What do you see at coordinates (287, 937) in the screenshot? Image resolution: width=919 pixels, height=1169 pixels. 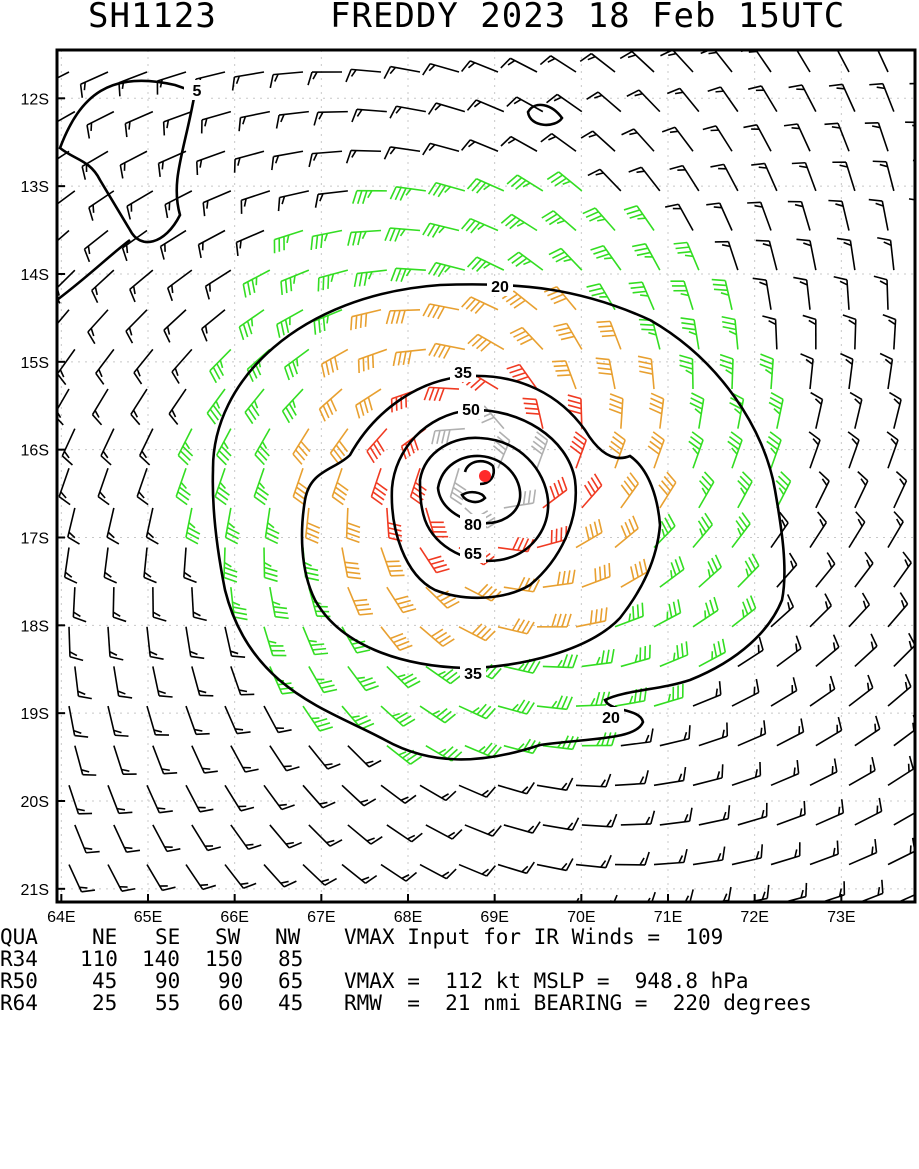 I see `col-nw: NW` at bounding box center [287, 937].